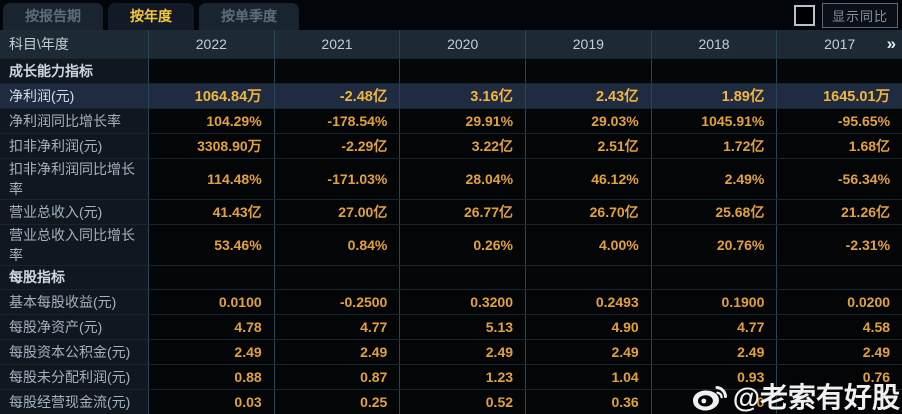  Describe the element at coordinates (74, 120) in the screenshot. I see `row-label: 净利润同比增长率` at that location.